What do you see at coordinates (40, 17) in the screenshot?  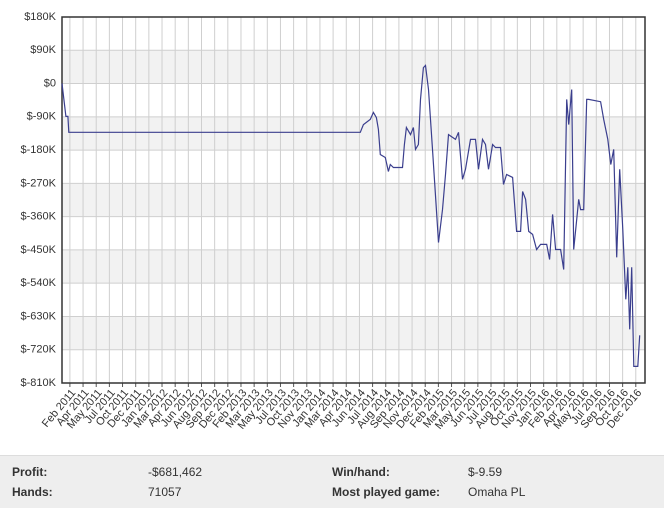 I see `y-tick-label: $180K` at bounding box center [40, 17].